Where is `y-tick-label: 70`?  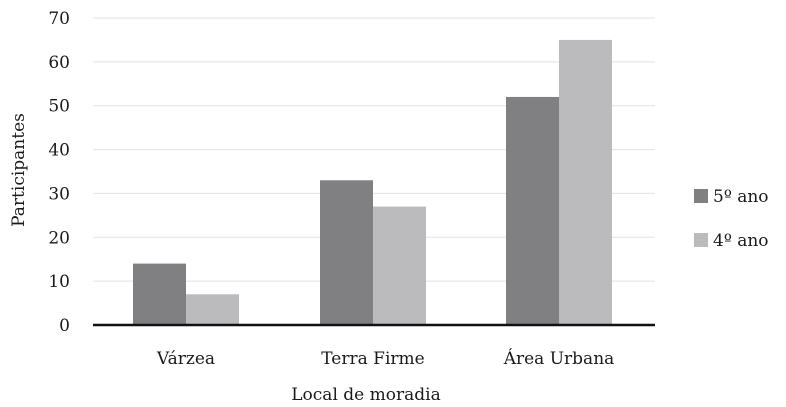 y-tick-label: 70 is located at coordinates (59, 19).